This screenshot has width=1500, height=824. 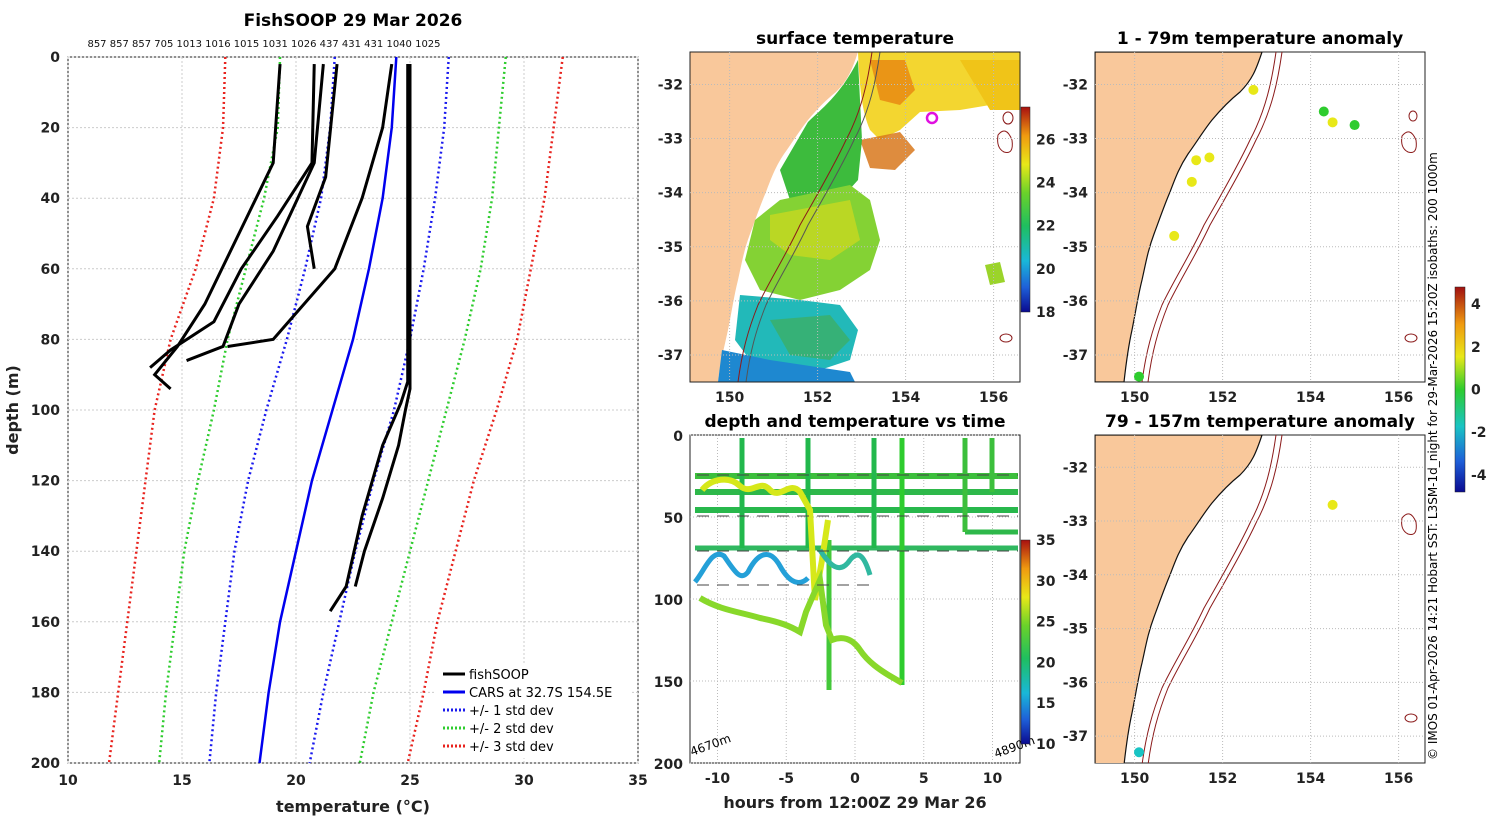 I want to click on anom-lower-map, so click(x=1256, y=599).